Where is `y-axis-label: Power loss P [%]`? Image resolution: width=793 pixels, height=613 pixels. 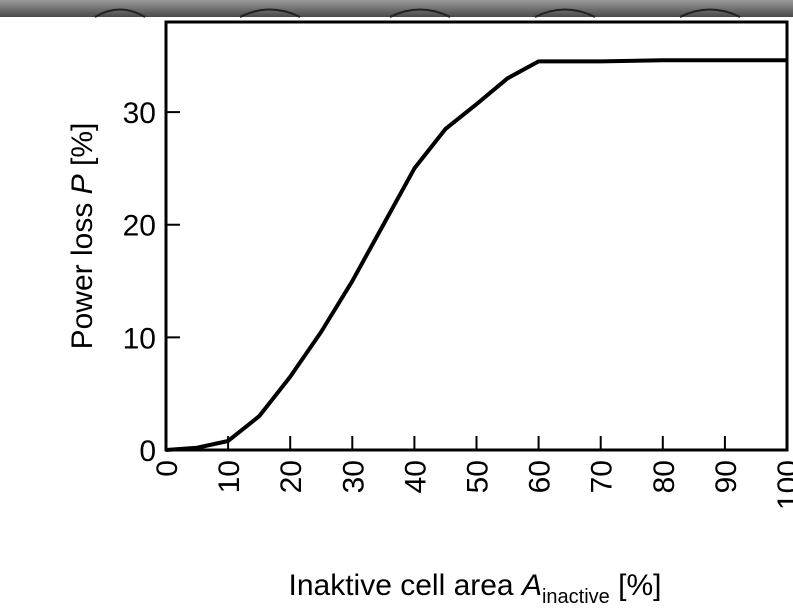
y-axis-label: Power loss P [%] is located at coordinates (82, 236).